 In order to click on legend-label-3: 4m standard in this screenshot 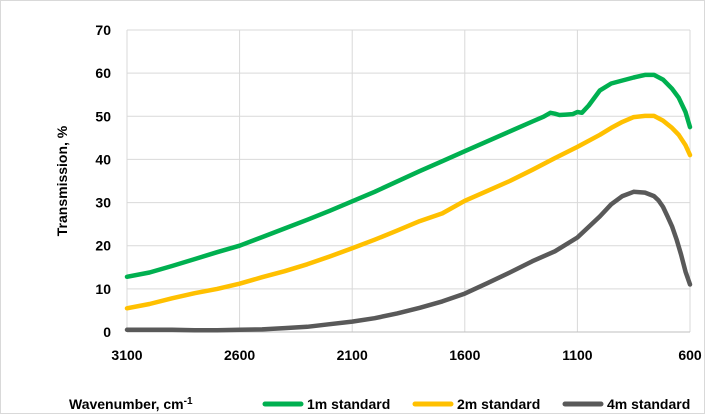, I will do `click(648, 404)`.